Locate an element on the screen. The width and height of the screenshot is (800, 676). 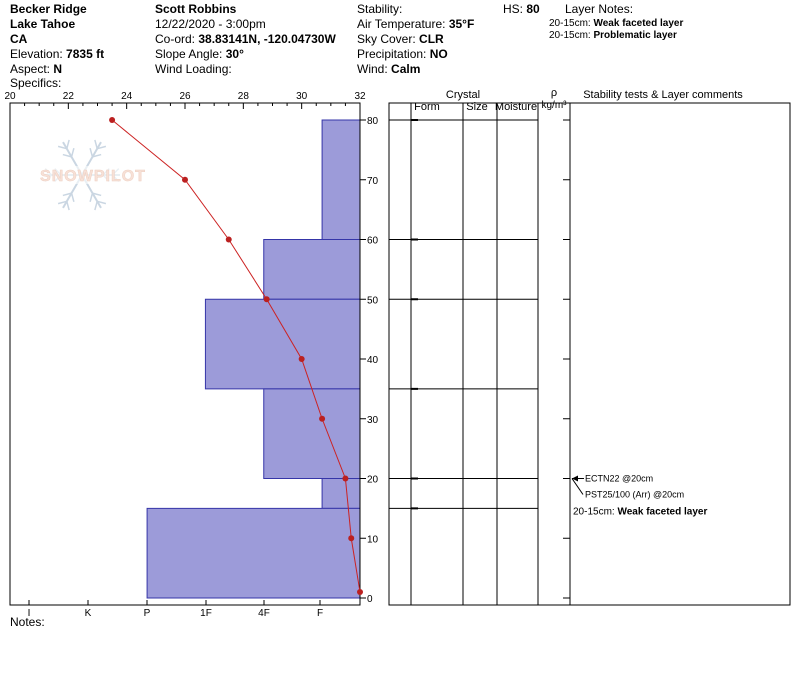
layer-note-1: 20-15cm: Weak faceted layer is located at coordinates (616, 24).